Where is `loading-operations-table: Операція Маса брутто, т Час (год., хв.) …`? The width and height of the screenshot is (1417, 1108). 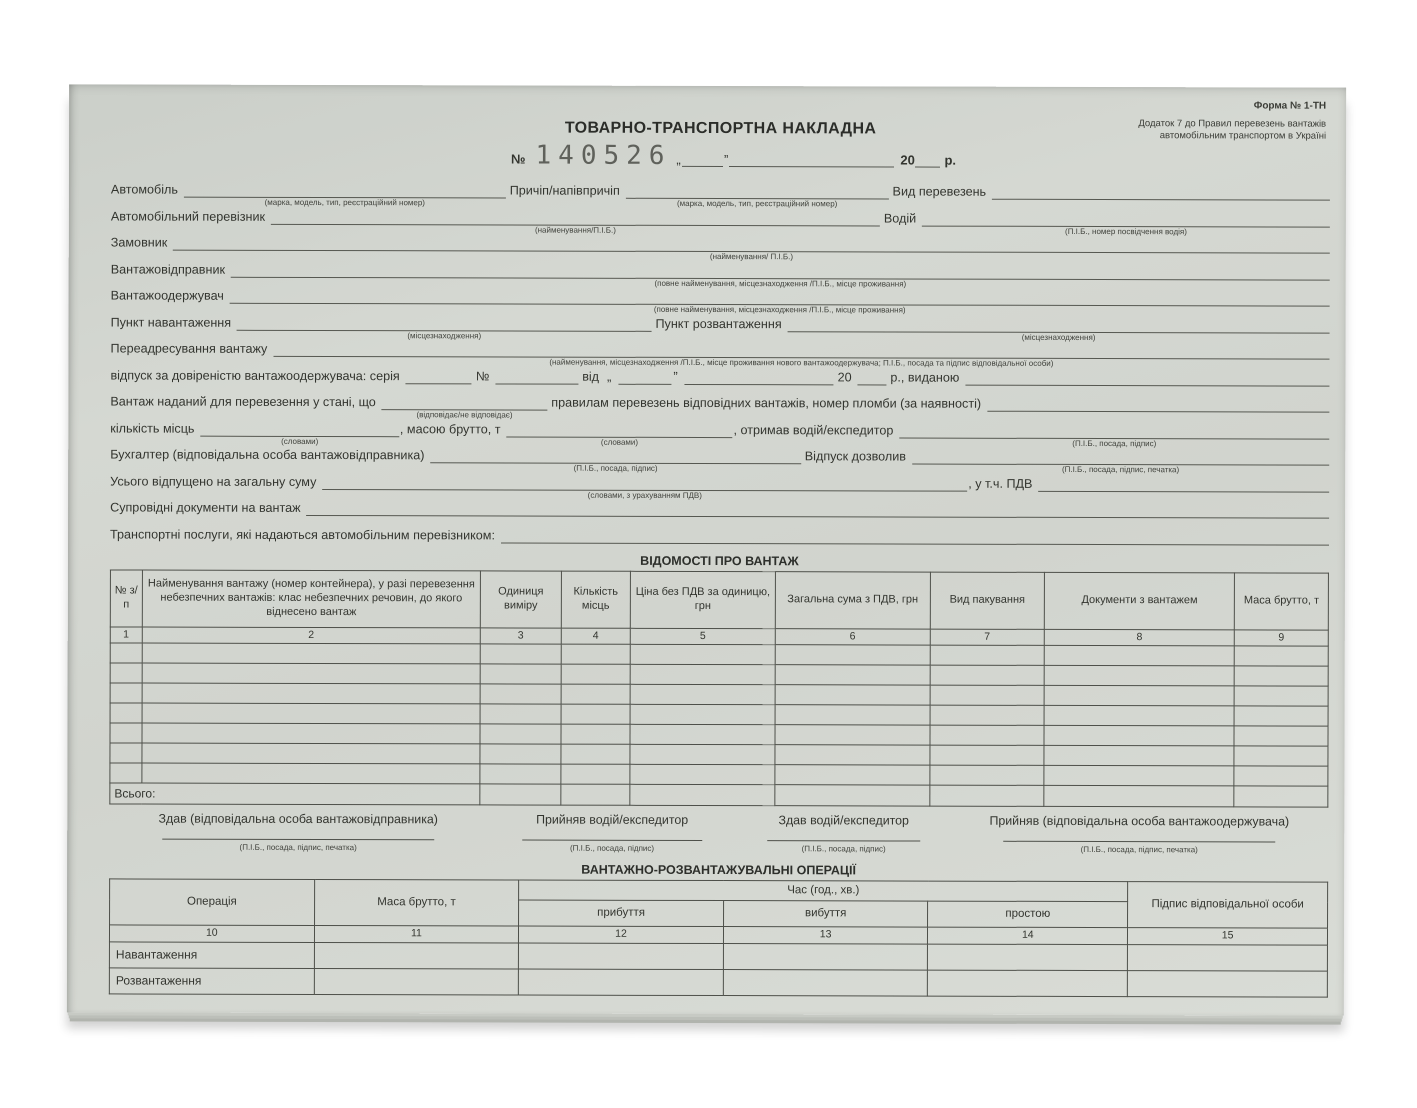 loading-operations-table: Операція Маса брутто, т Час (год., хв.) … is located at coordinates (718, 938).